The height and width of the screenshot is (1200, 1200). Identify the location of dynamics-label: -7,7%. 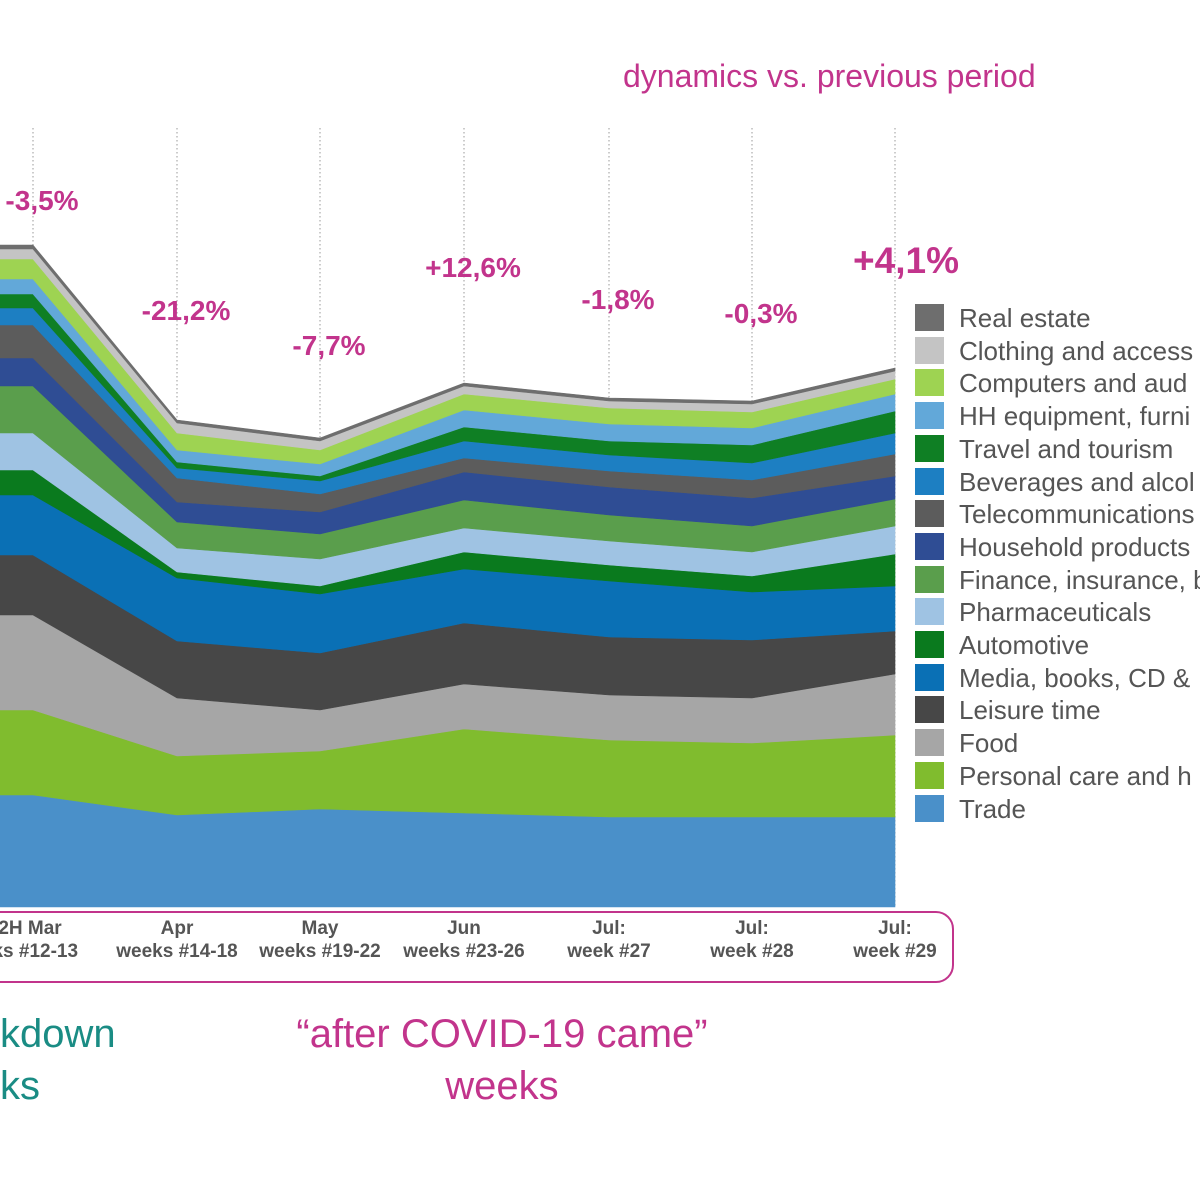
(329, 345).